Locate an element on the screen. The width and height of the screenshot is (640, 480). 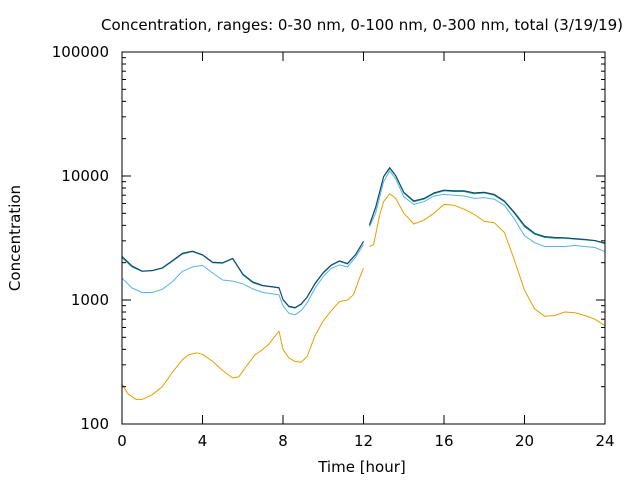
x-tick-label: 8 is located at coordinates (283, 441).